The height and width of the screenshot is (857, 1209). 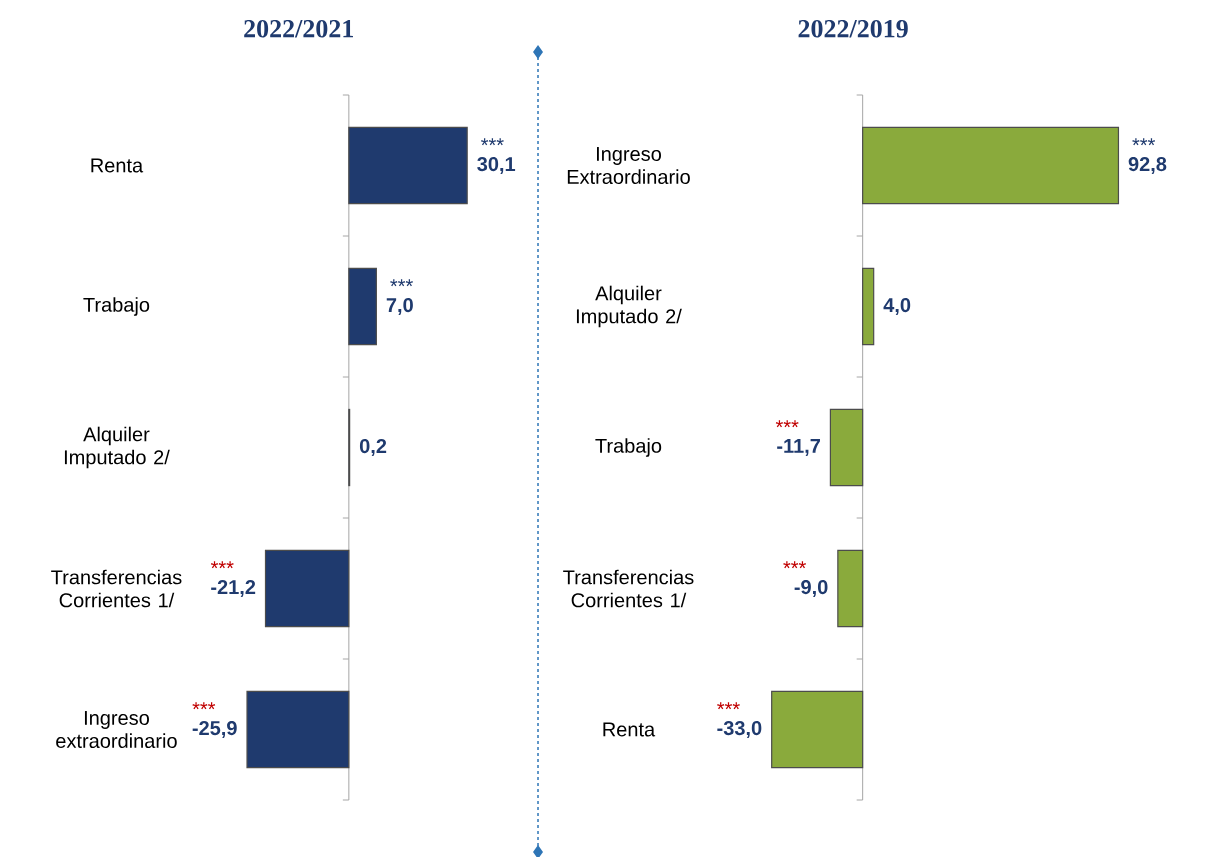 I want to click on chart-title: 2022/2021, so click(x=298, y=28).